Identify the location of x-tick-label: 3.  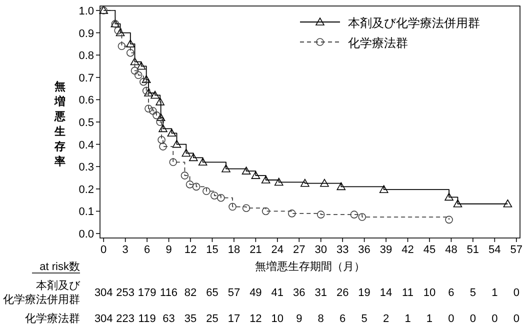
(125, 250).